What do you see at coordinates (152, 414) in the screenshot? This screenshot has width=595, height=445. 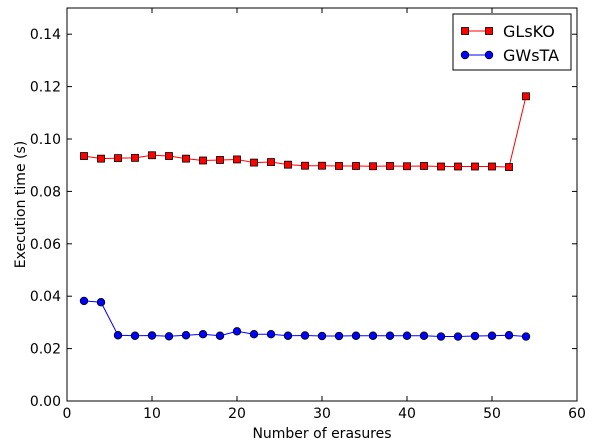 I see `x-tick-label: 10` at bounding box center [152, 414].